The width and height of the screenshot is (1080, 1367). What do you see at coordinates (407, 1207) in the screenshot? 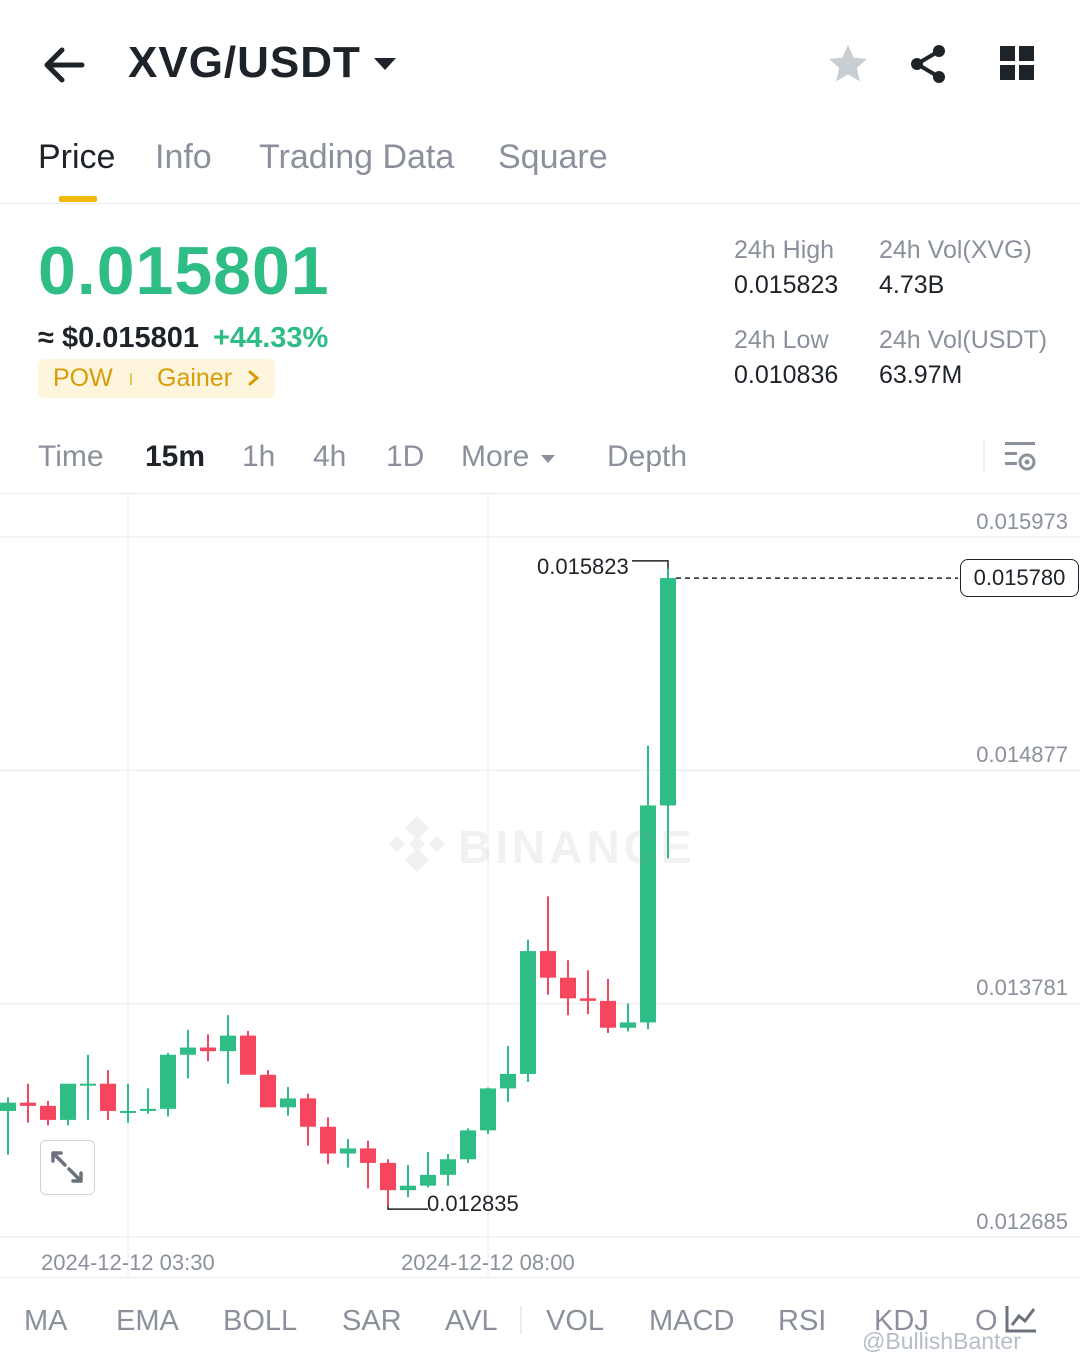
I see `low-leader-line` at bounding box center [407, 1207].